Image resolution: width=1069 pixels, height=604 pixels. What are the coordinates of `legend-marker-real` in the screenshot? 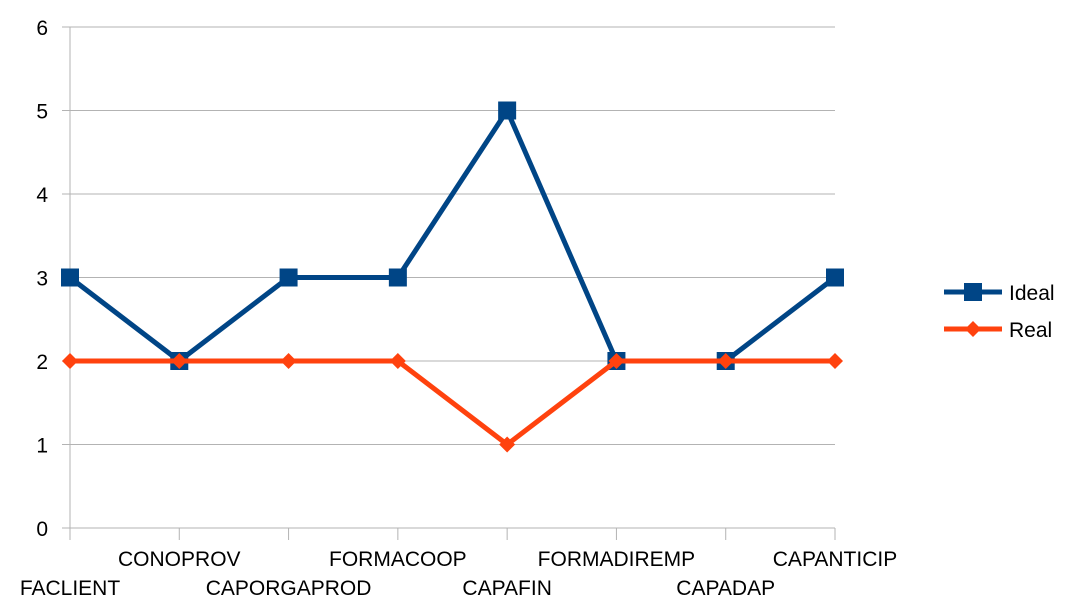 It's located at (973, 329).